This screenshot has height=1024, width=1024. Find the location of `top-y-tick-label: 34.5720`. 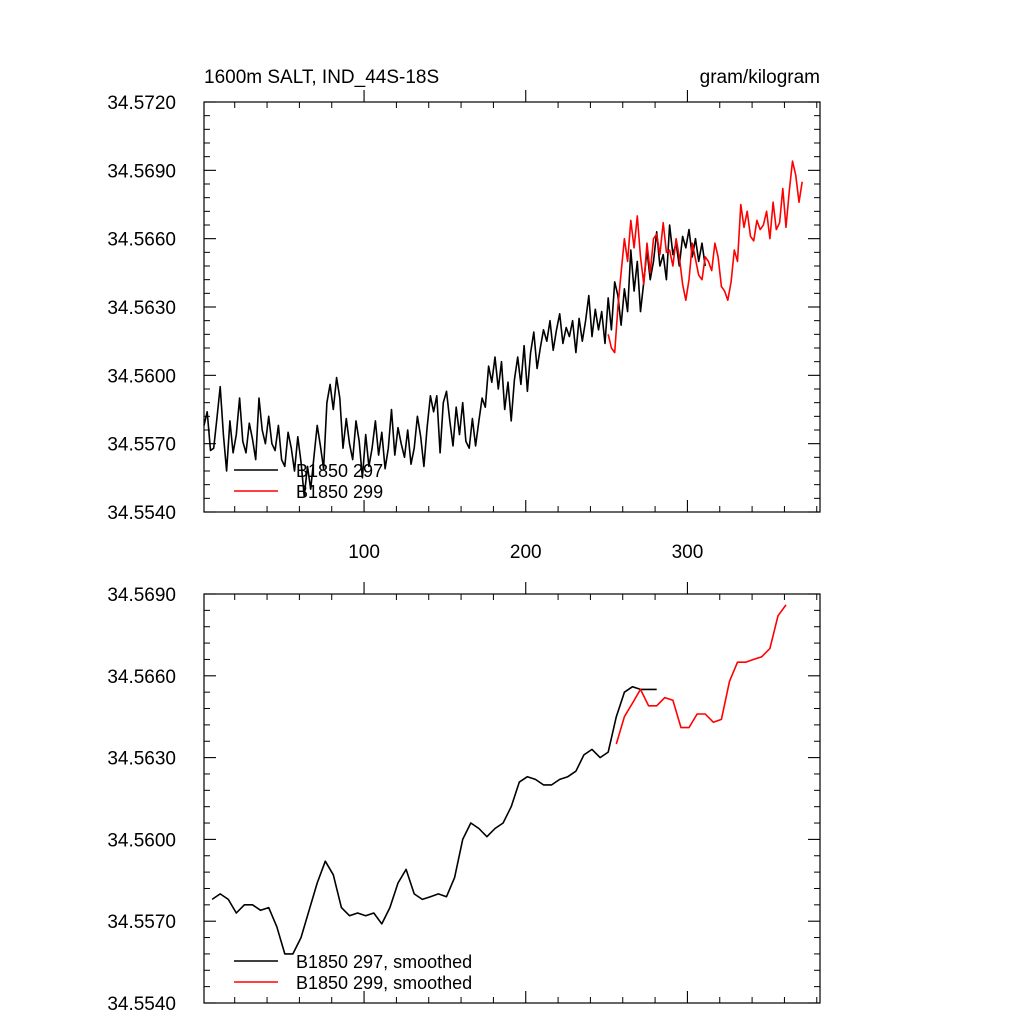

top-y-tick-label: 34.5720 is located at coordinates (141, 103).